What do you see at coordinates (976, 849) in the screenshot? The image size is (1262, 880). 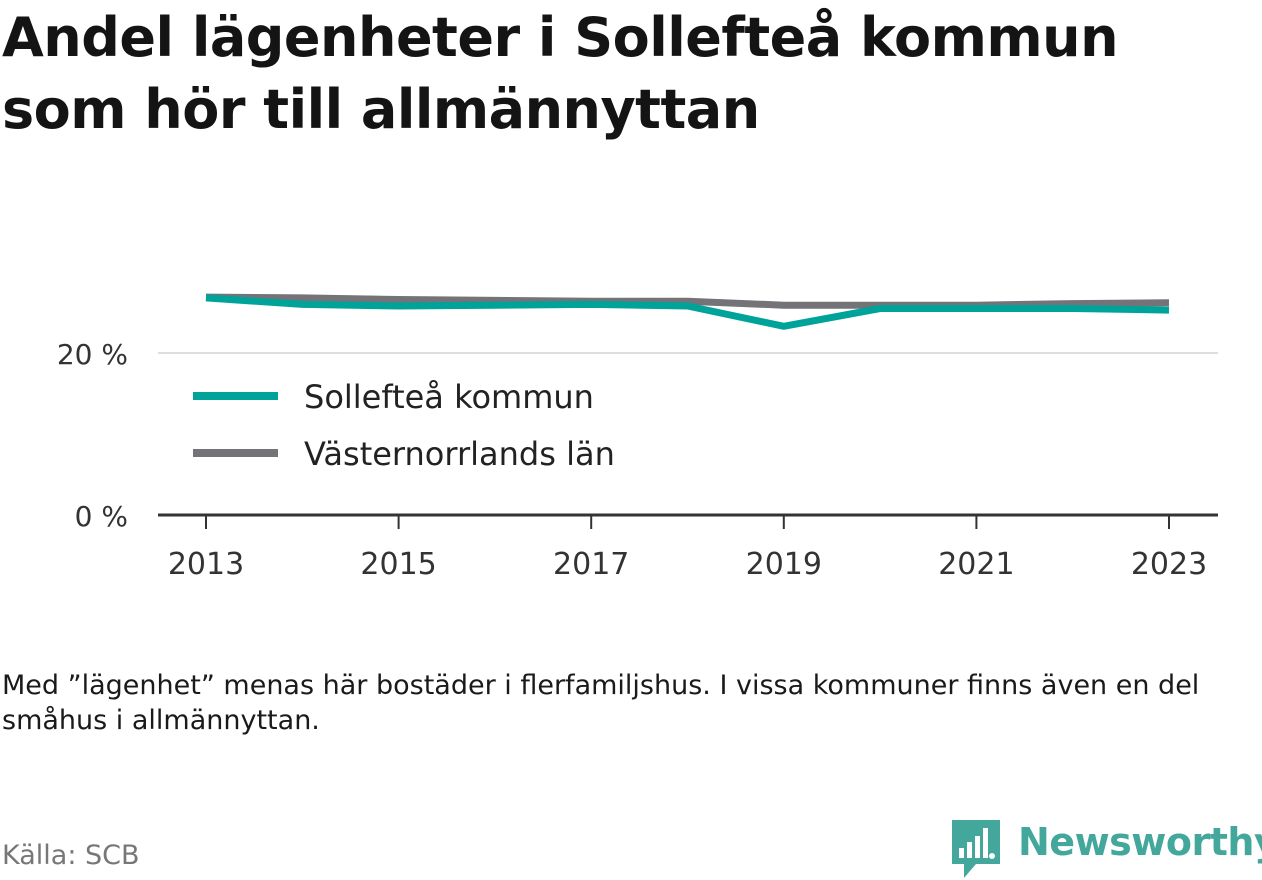 I see `newsworthy-chart-icon` at bounding box center [976, 849].